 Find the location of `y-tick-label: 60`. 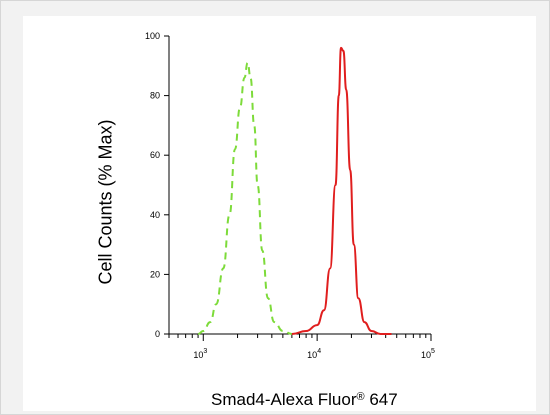

y-tick-label: 60 is located at coordinates (155, 155).